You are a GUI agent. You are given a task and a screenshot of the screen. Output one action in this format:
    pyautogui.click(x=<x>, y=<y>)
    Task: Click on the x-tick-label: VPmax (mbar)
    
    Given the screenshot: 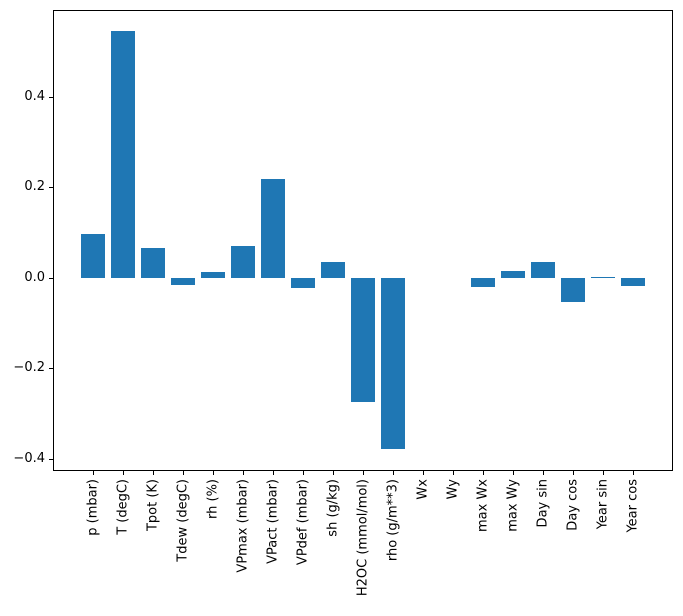 What is the action you would take?
    pyautogui.click(x=243, y=525)
    